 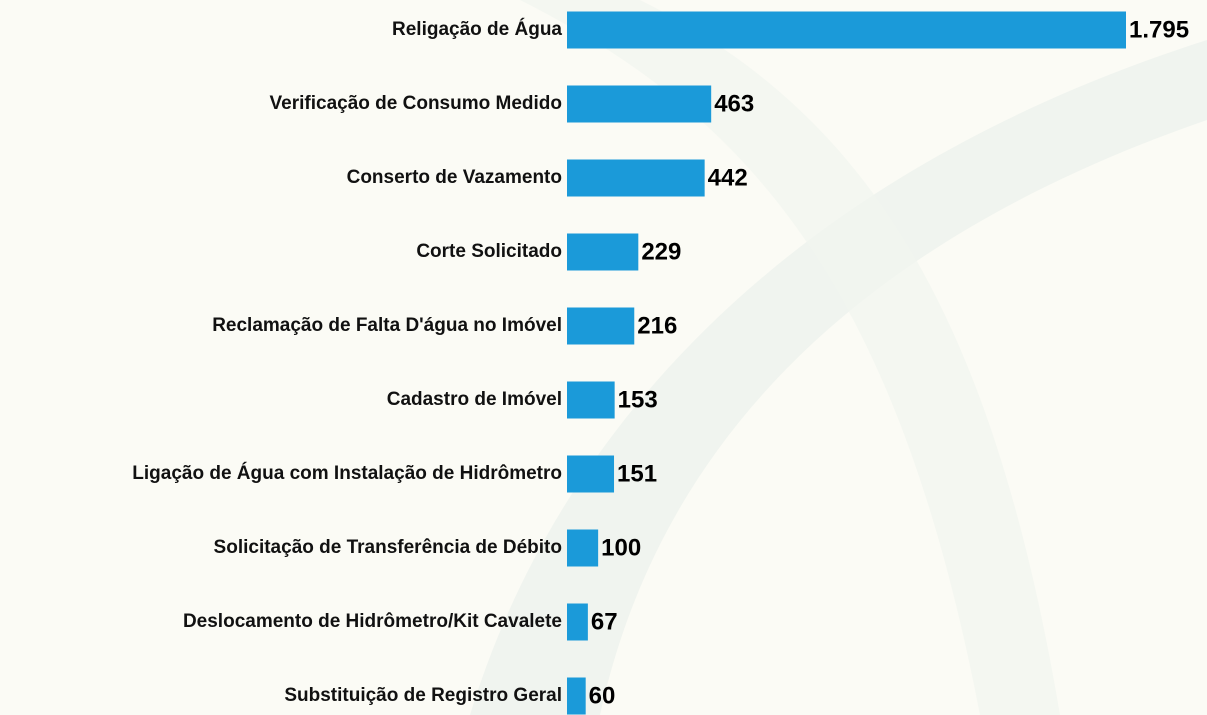 What do you see at coordinates (661, 251) in the screenshot?
I see `value-label: 229` at bounding box center [661, 251].